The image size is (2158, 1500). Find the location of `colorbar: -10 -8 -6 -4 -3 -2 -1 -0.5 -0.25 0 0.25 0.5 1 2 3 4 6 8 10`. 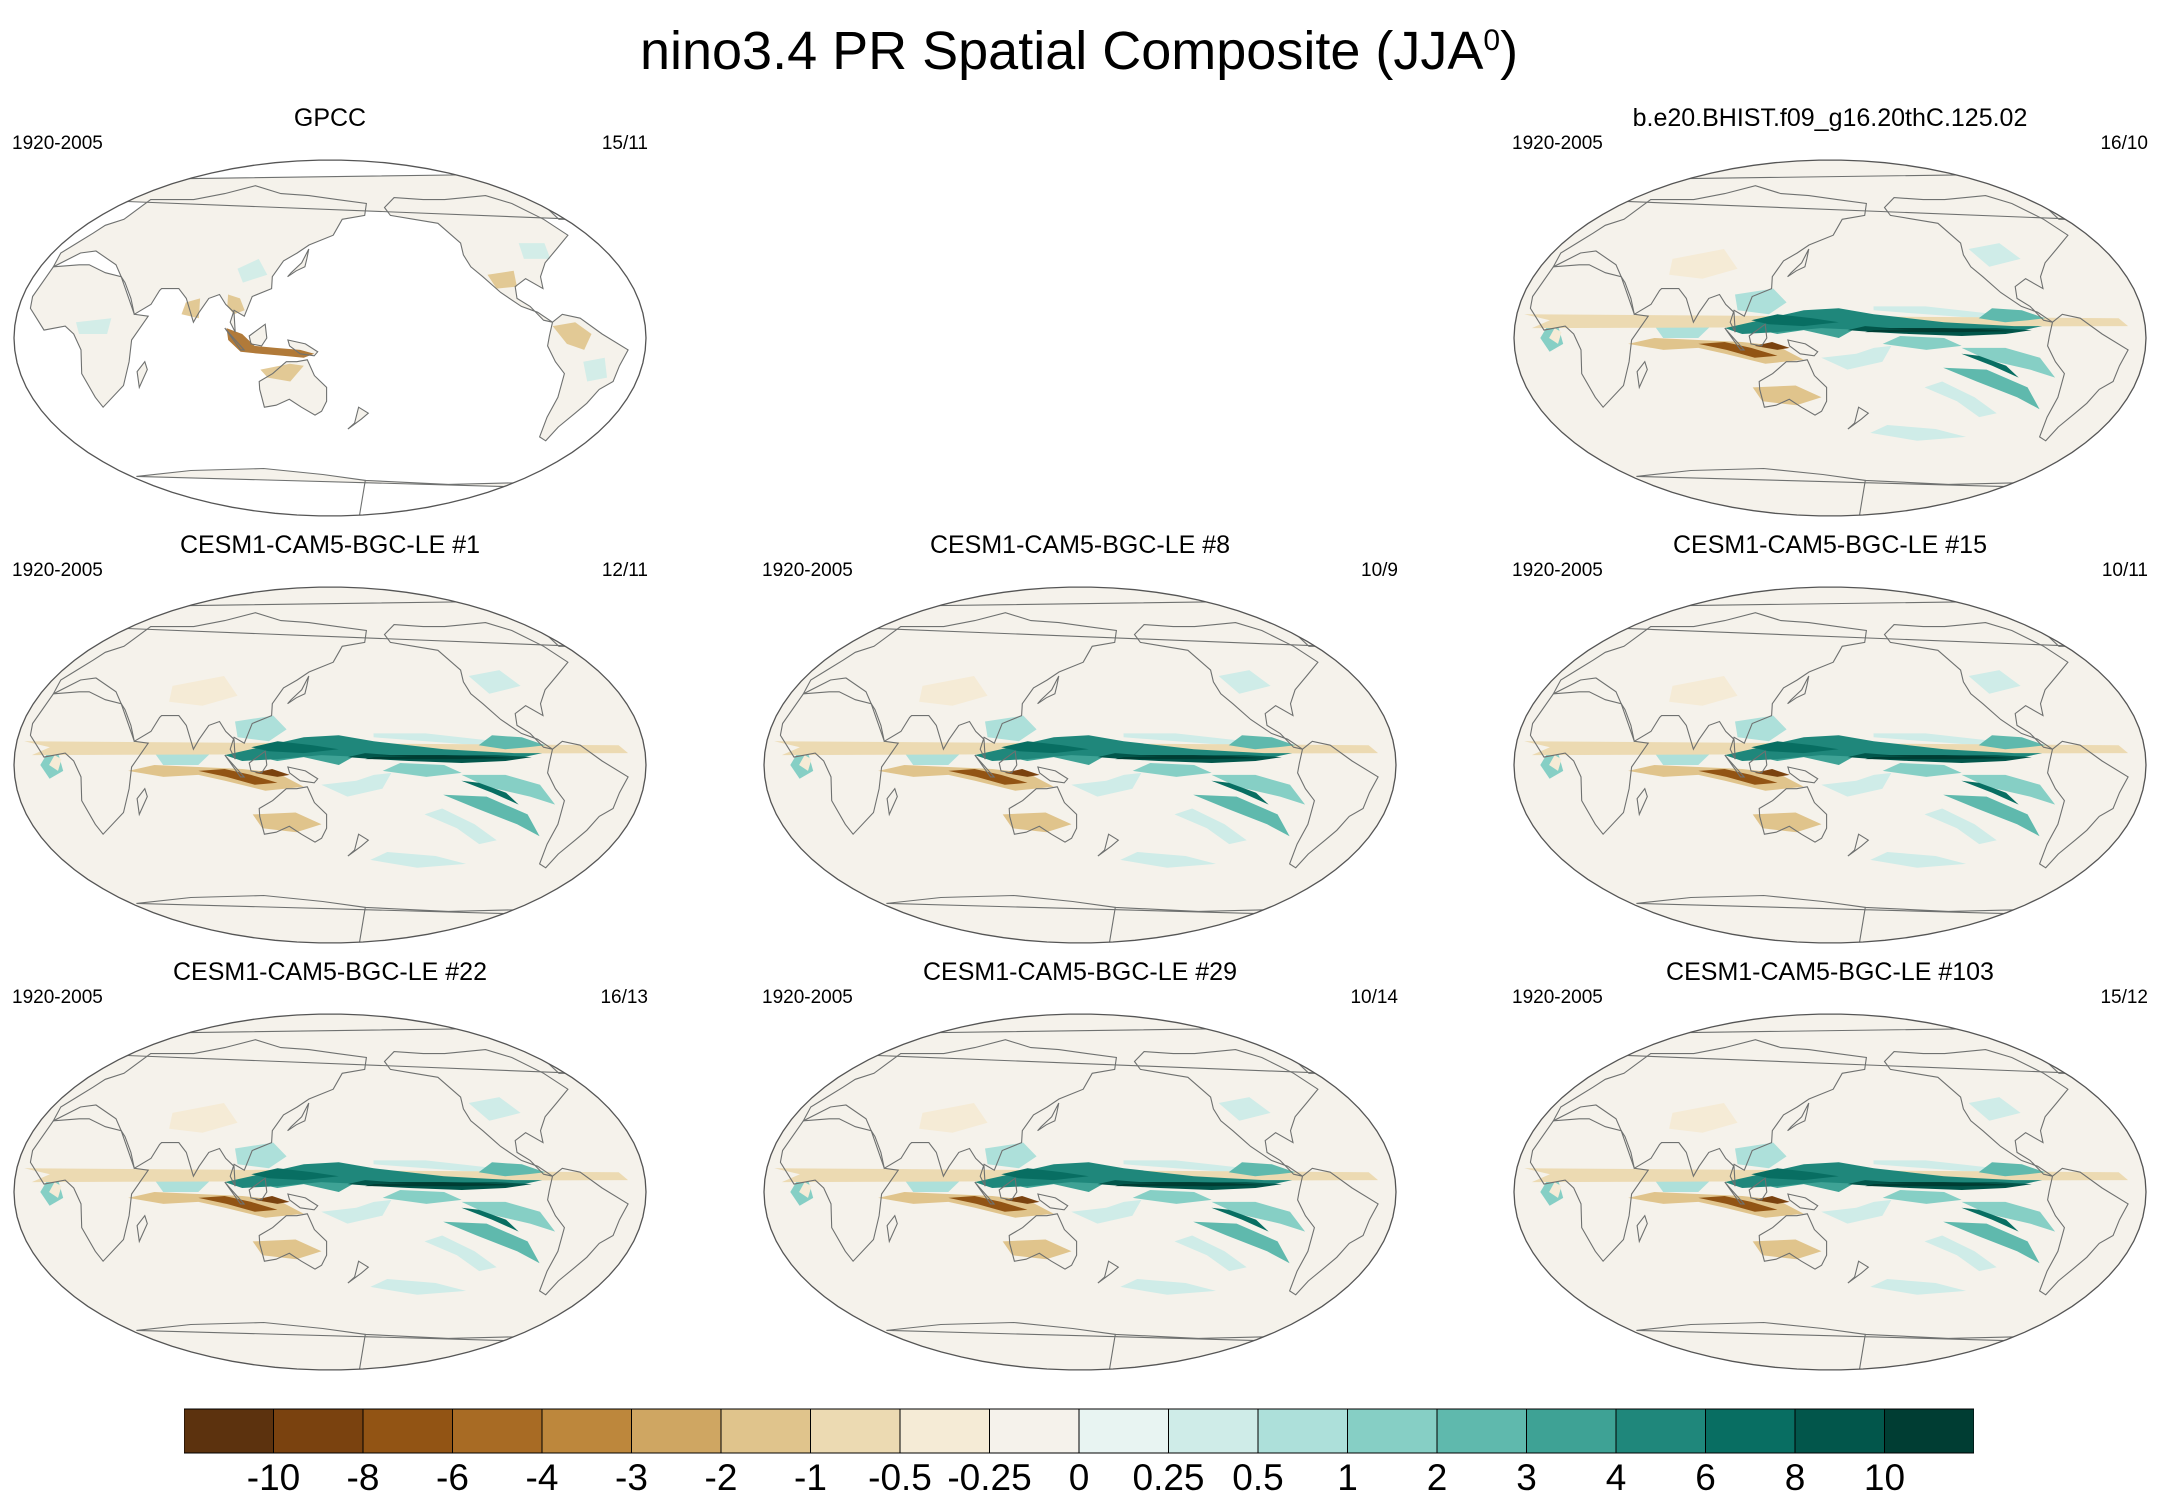

colorbar: -10 -8 -6 -4 -3 -2 -1 -0.5 -0.25 0 0.25 0.5 1 2 3 4 6 8 10 is located at coordinates (1079, 1453).